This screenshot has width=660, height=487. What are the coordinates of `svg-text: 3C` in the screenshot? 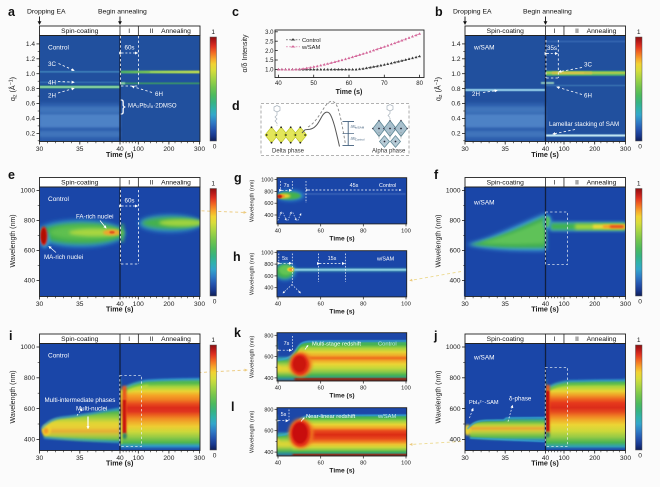 It's located at (588, 65).